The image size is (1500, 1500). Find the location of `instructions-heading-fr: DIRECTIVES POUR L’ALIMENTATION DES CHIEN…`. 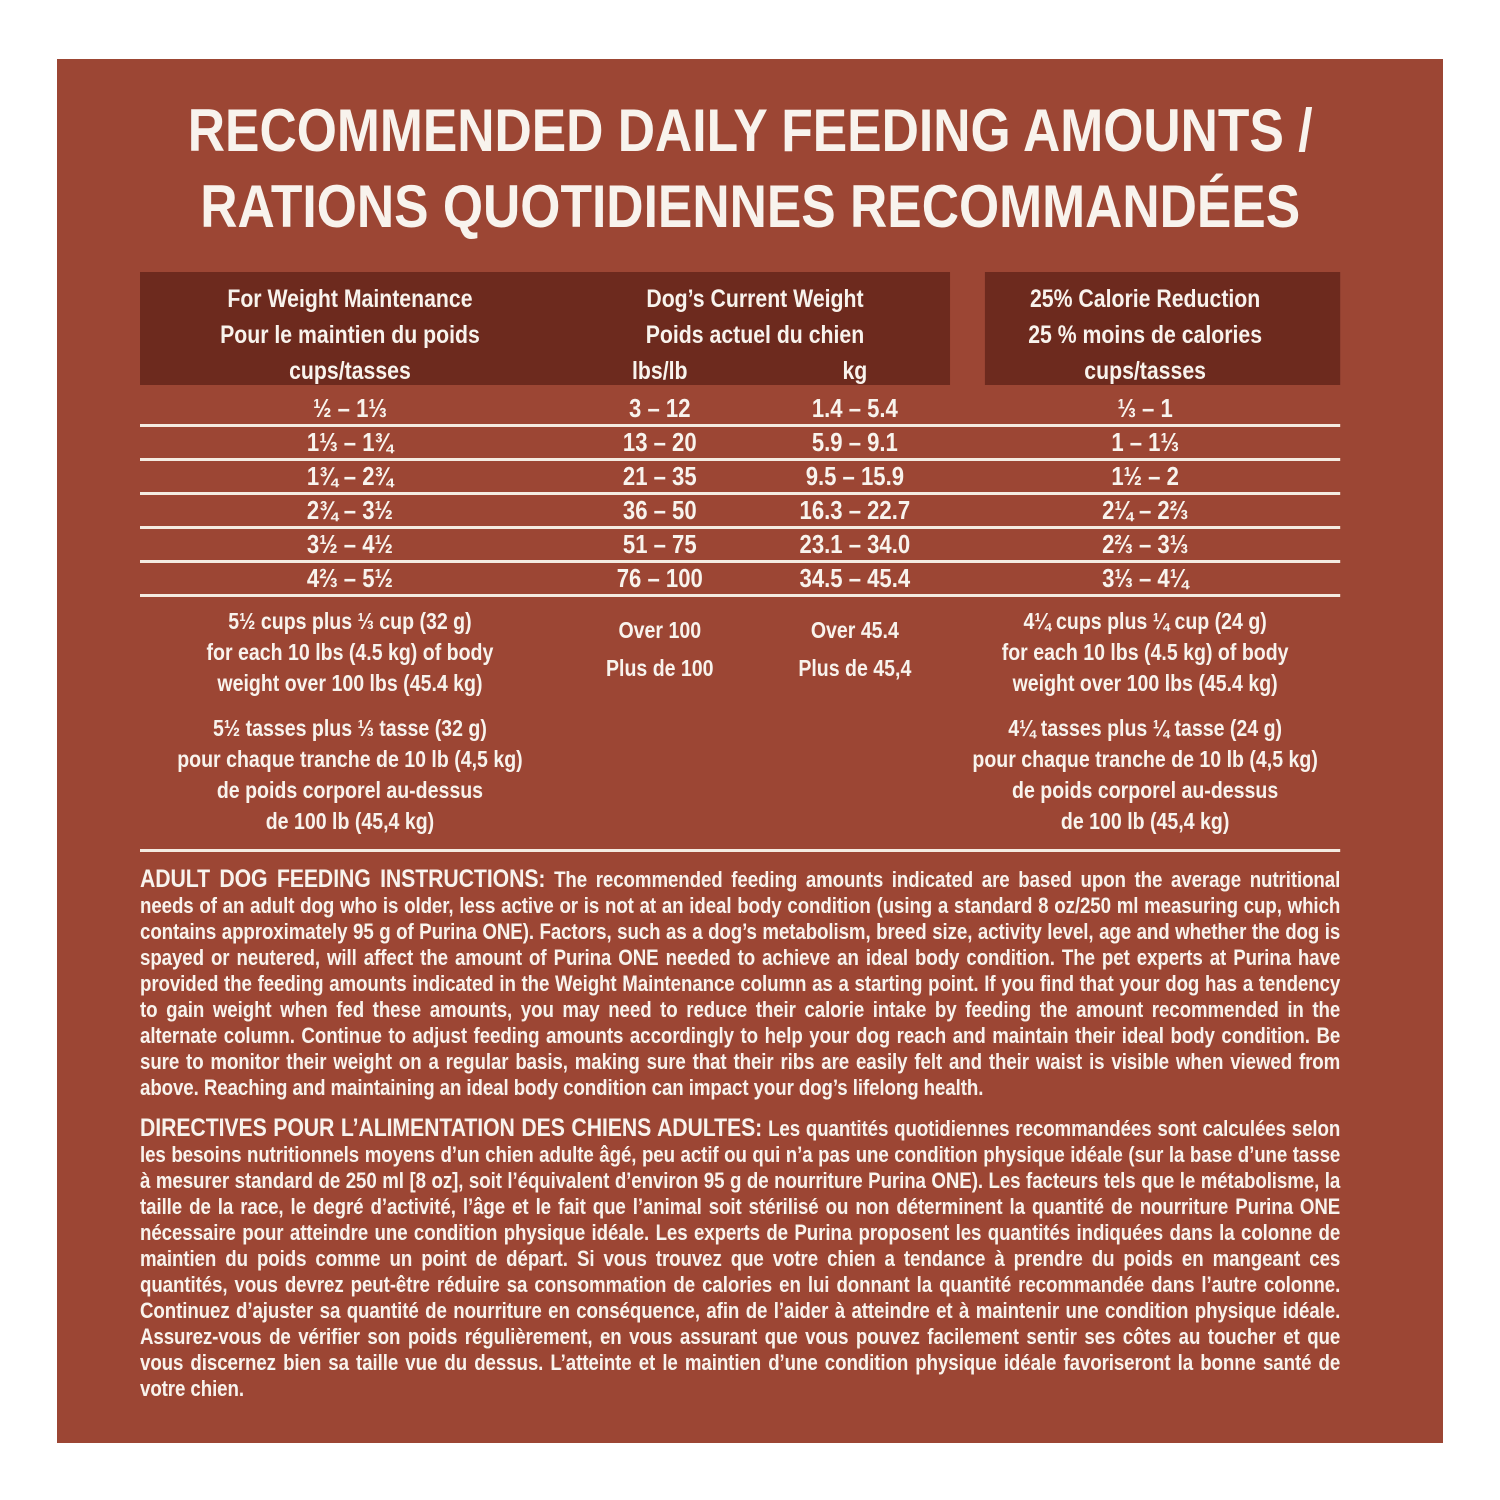

instructions-heading-fr: DIRECTIVES POUR L’ALIMENTATION DES CHIEN… is located at coordinates (451, 1128).